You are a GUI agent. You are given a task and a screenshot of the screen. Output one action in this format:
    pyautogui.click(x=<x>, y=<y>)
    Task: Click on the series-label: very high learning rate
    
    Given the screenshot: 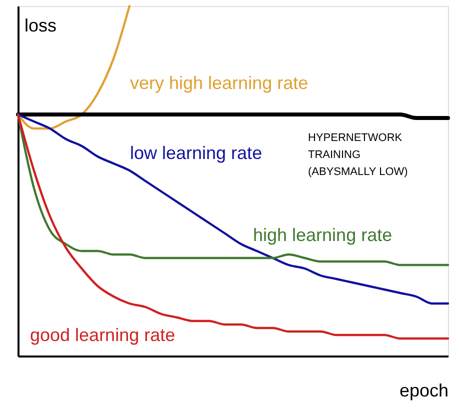 What is the action you would take?
    pyautogui.click(x=219, y=83)
    